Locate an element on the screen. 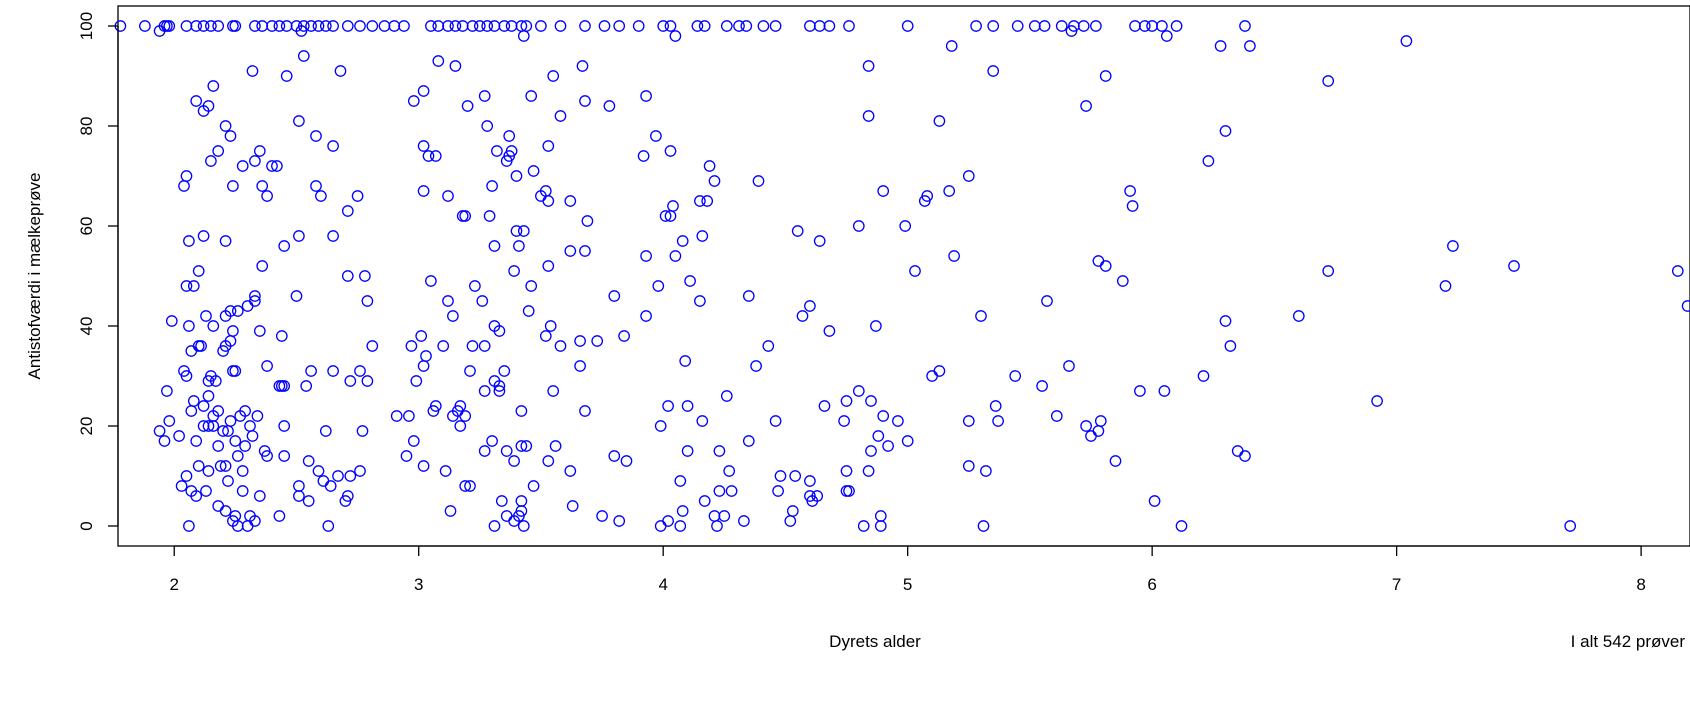  y-tick-label: 60 is located at coordinates (86, 226).